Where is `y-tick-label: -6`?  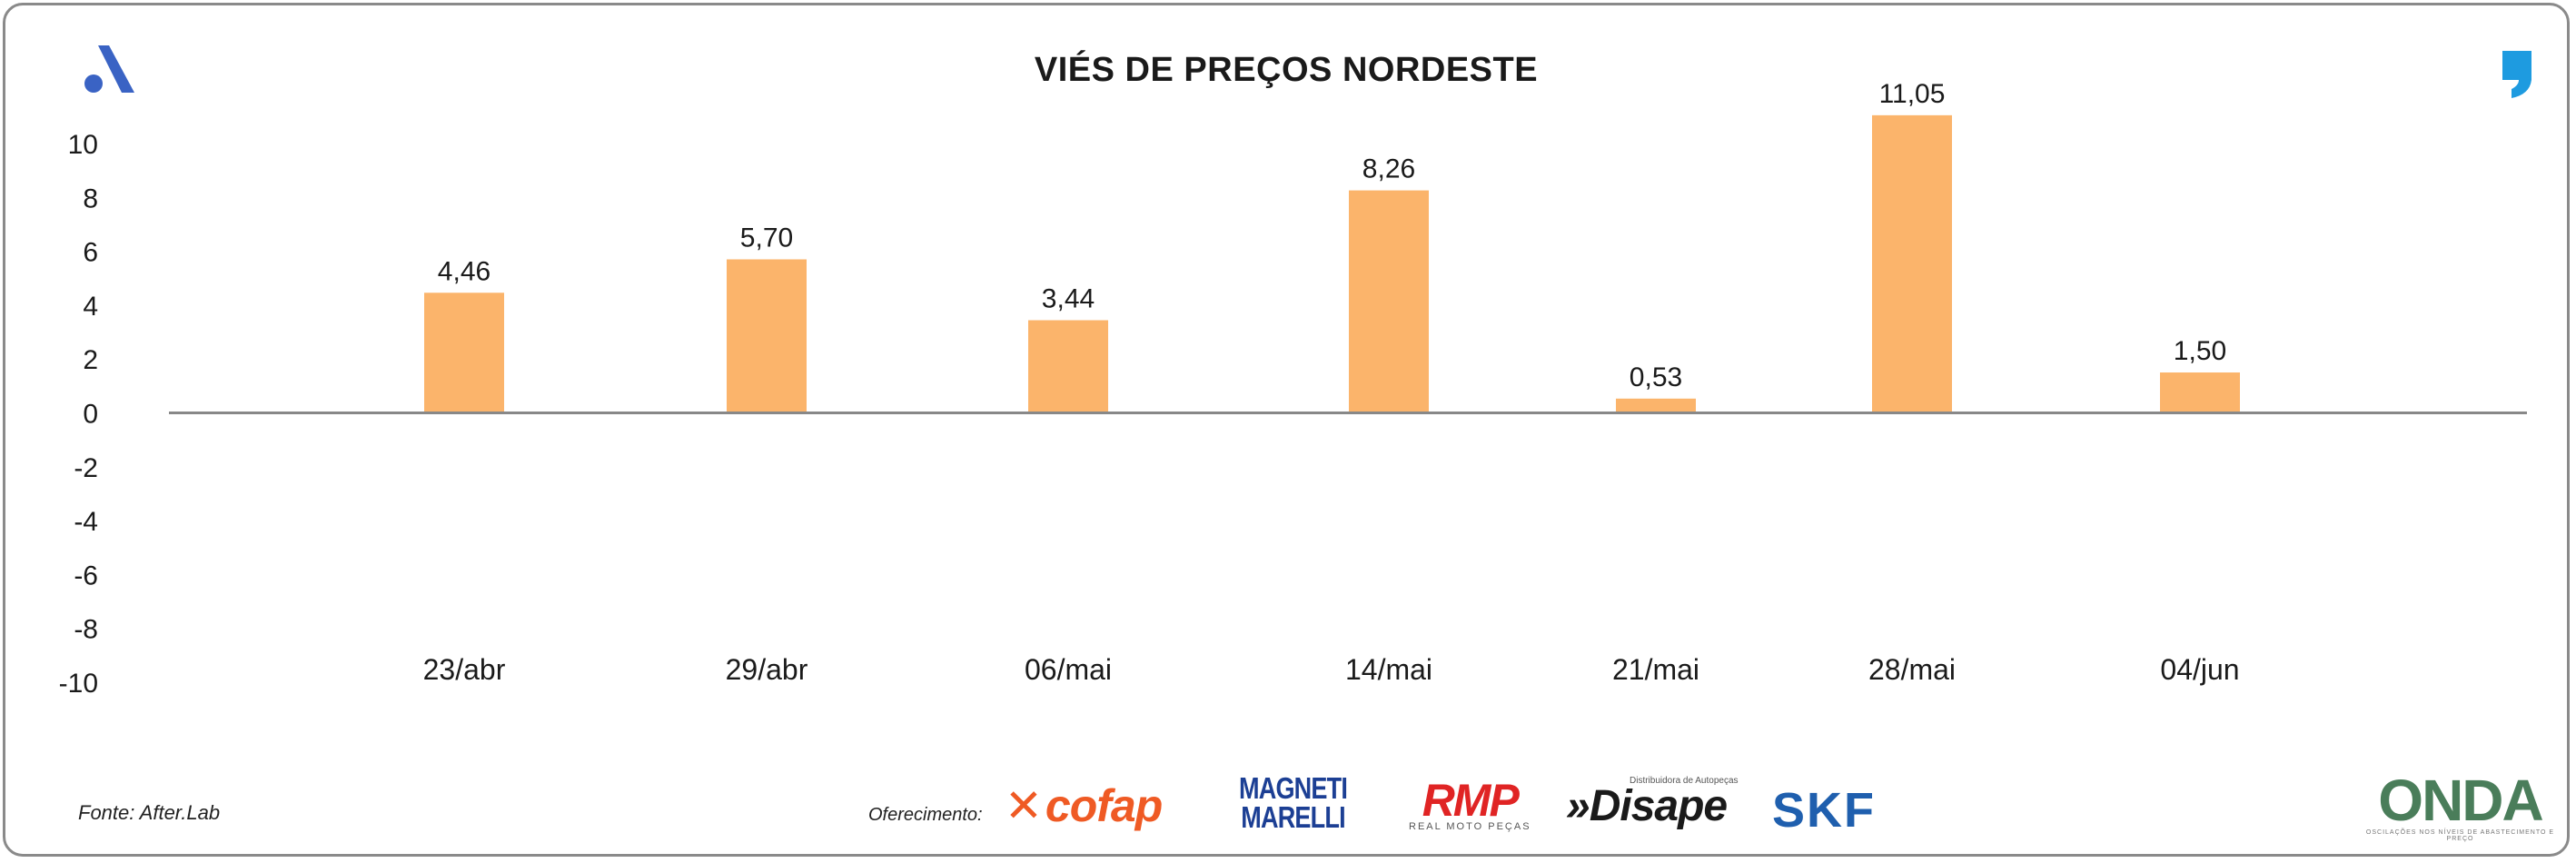 y-tick-label: -6 is located at coordinates (86, 575).